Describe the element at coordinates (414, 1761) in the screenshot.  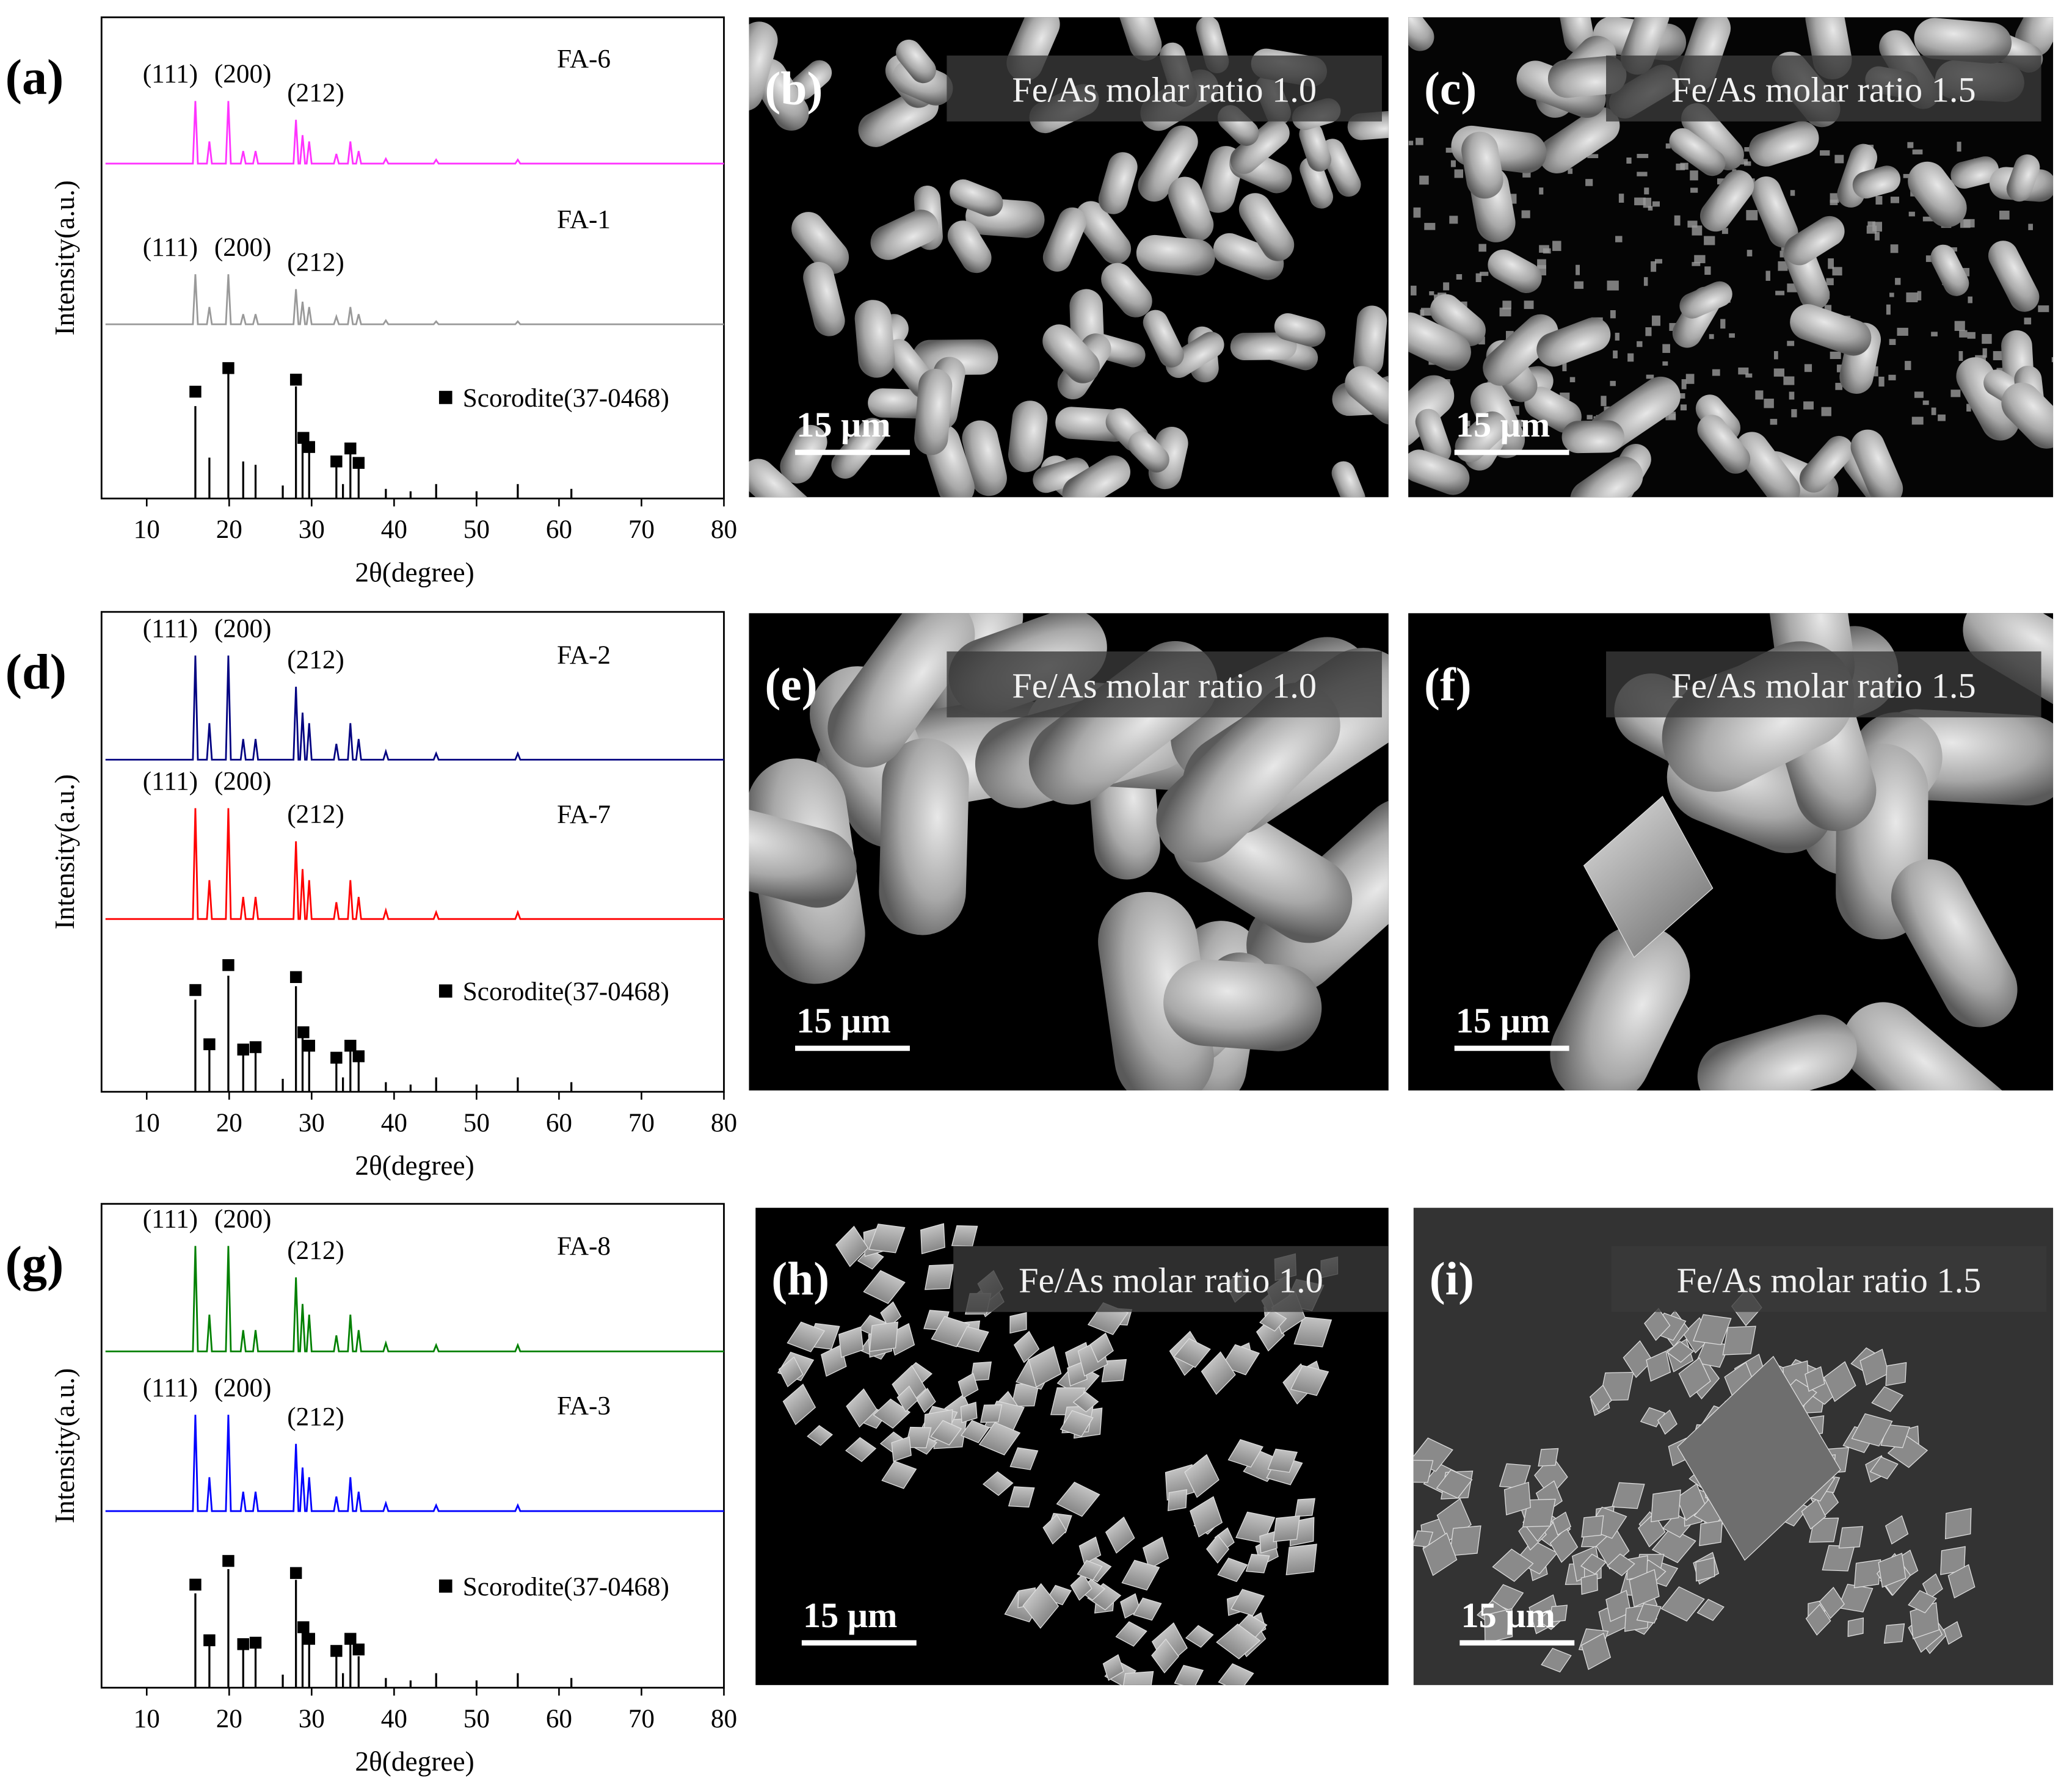
I see `x-axis-label: 2θ(degree)` at that location.